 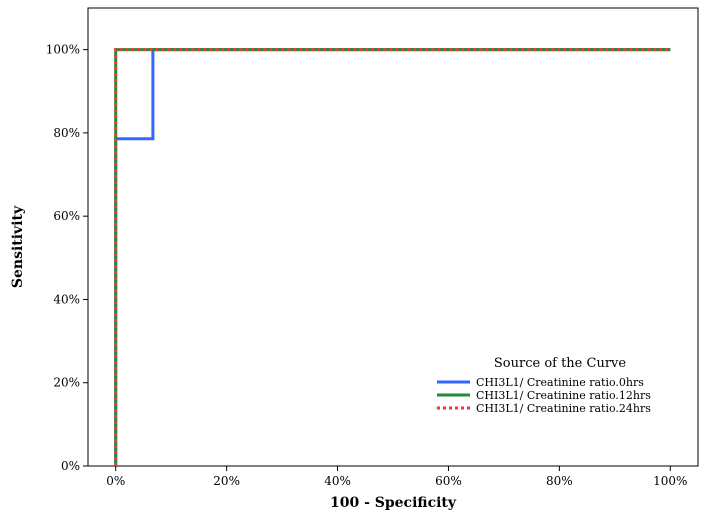 What do you see at coordinates (66, 383) in the screenshot?
I see `y-tick-label: 20%` at bounding box center [66, 383].